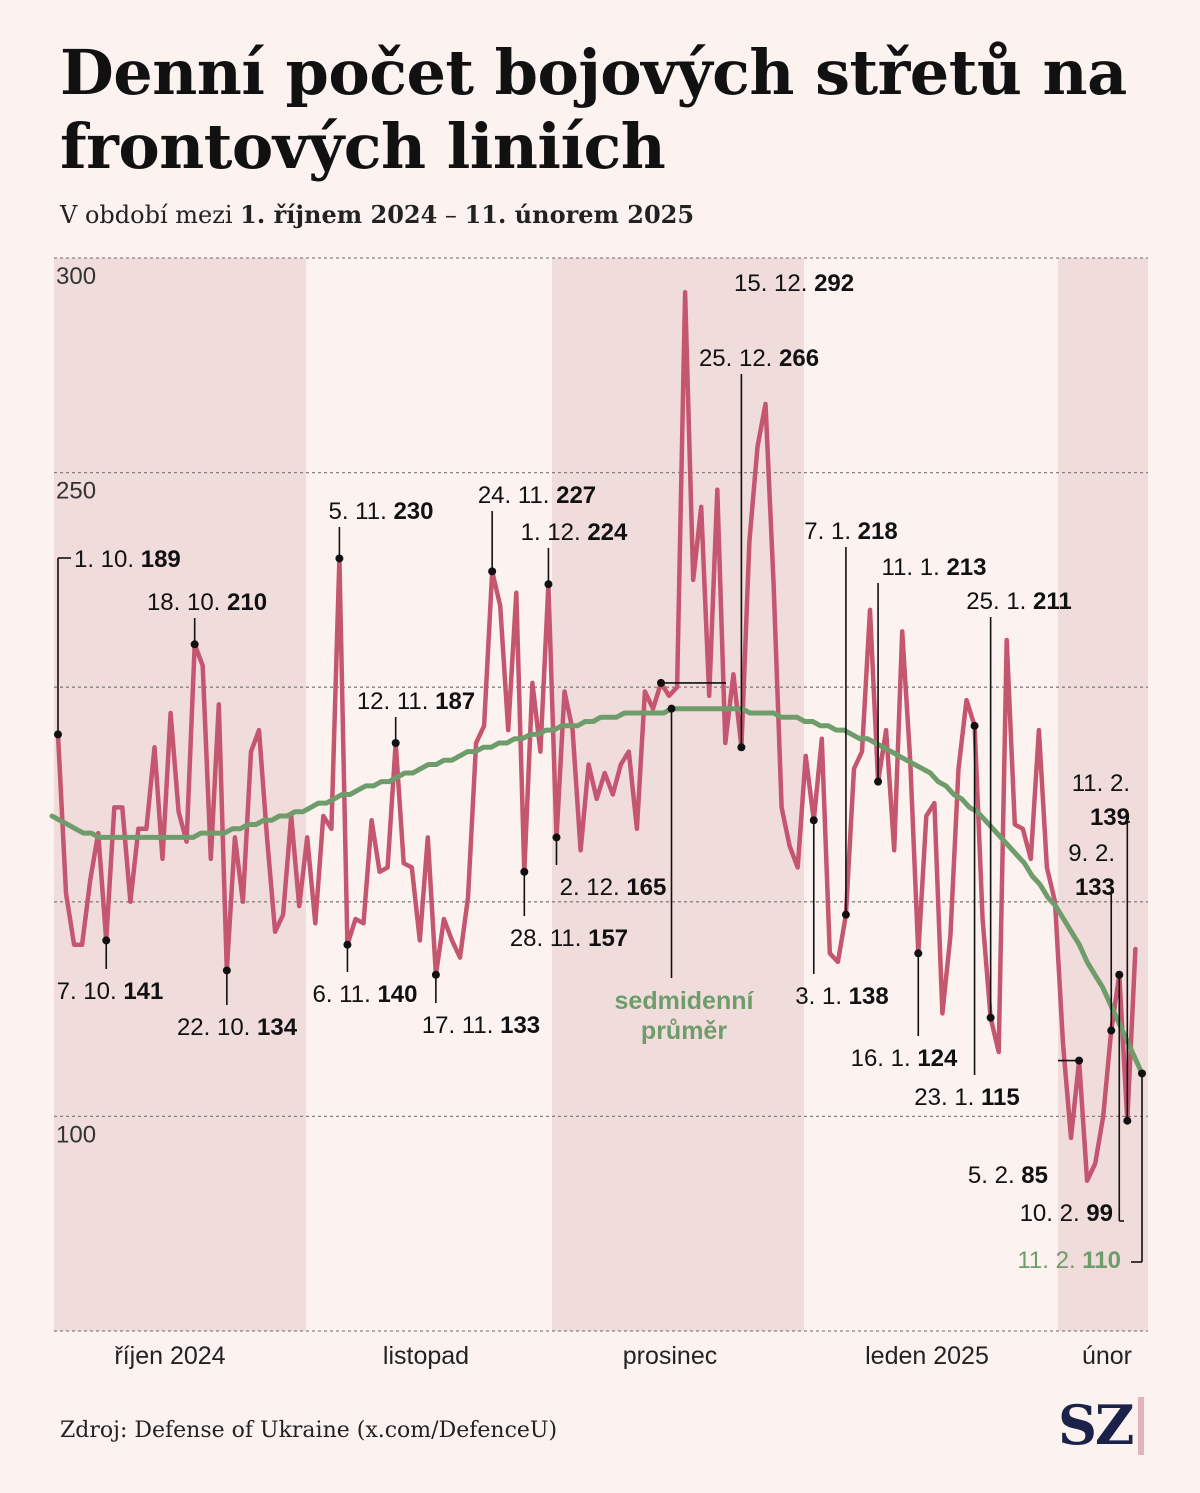 The height and width of the screenshot is (1493, 1200). Describe the element at coordinates (426, 1356) in the screenshot. I see `month-label-1: listopad` at that location.